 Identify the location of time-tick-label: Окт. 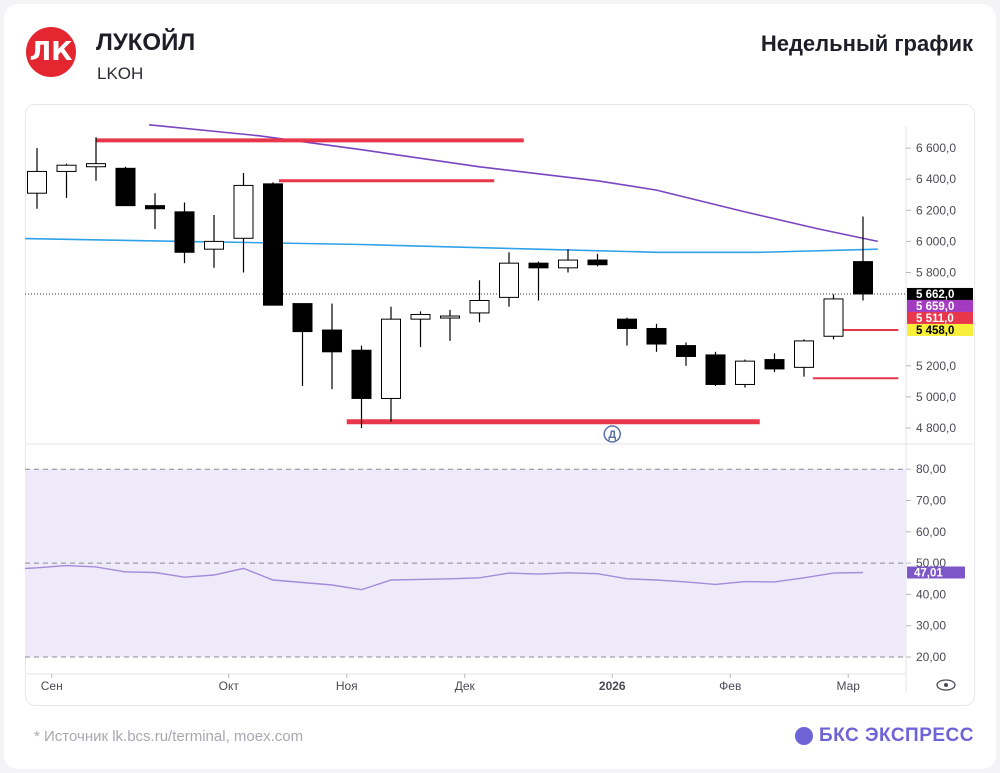
(229, 686).